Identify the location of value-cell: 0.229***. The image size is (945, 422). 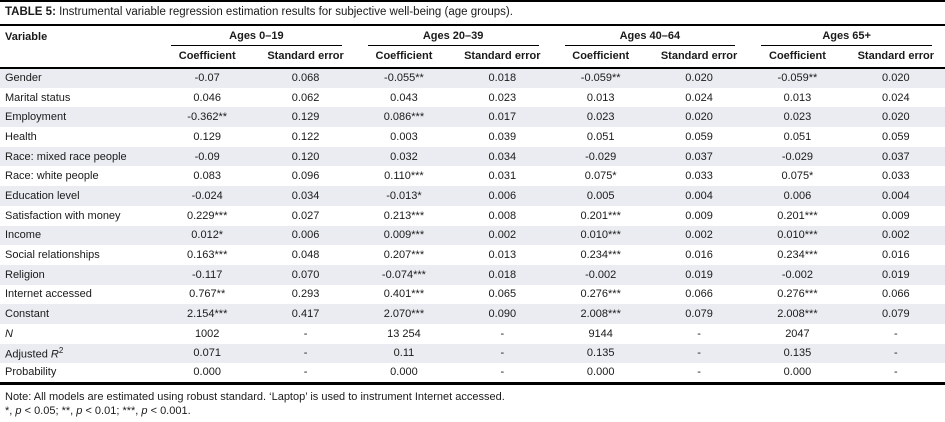
(207, 215).